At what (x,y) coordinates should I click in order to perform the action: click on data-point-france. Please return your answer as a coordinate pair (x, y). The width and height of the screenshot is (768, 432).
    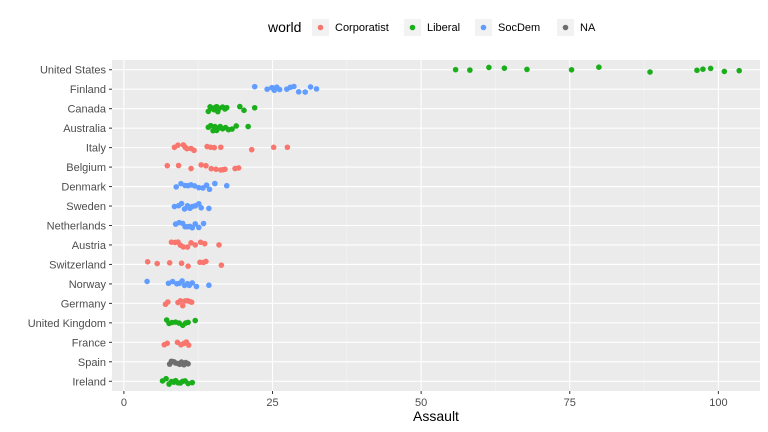
    Looking at the image, I should click on (188, 345).